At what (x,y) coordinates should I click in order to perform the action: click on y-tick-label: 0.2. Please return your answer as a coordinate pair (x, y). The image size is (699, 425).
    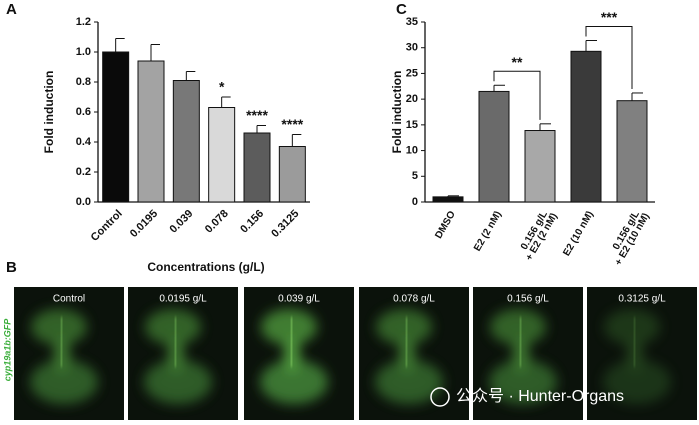
    Looking at the image, I should click on (83, 172).